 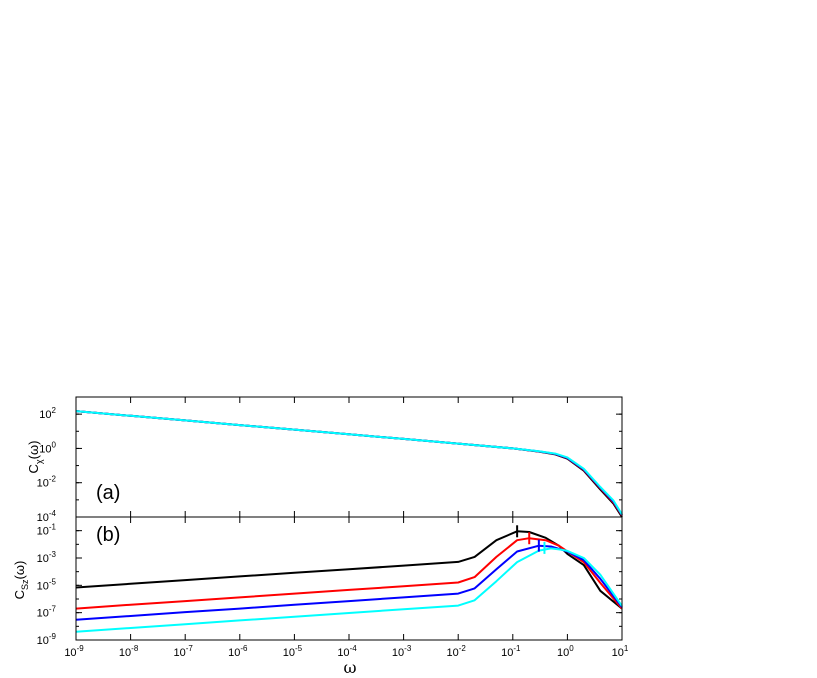 I want to click on svg-text: CSz(ω), so click(x=21, y=580).